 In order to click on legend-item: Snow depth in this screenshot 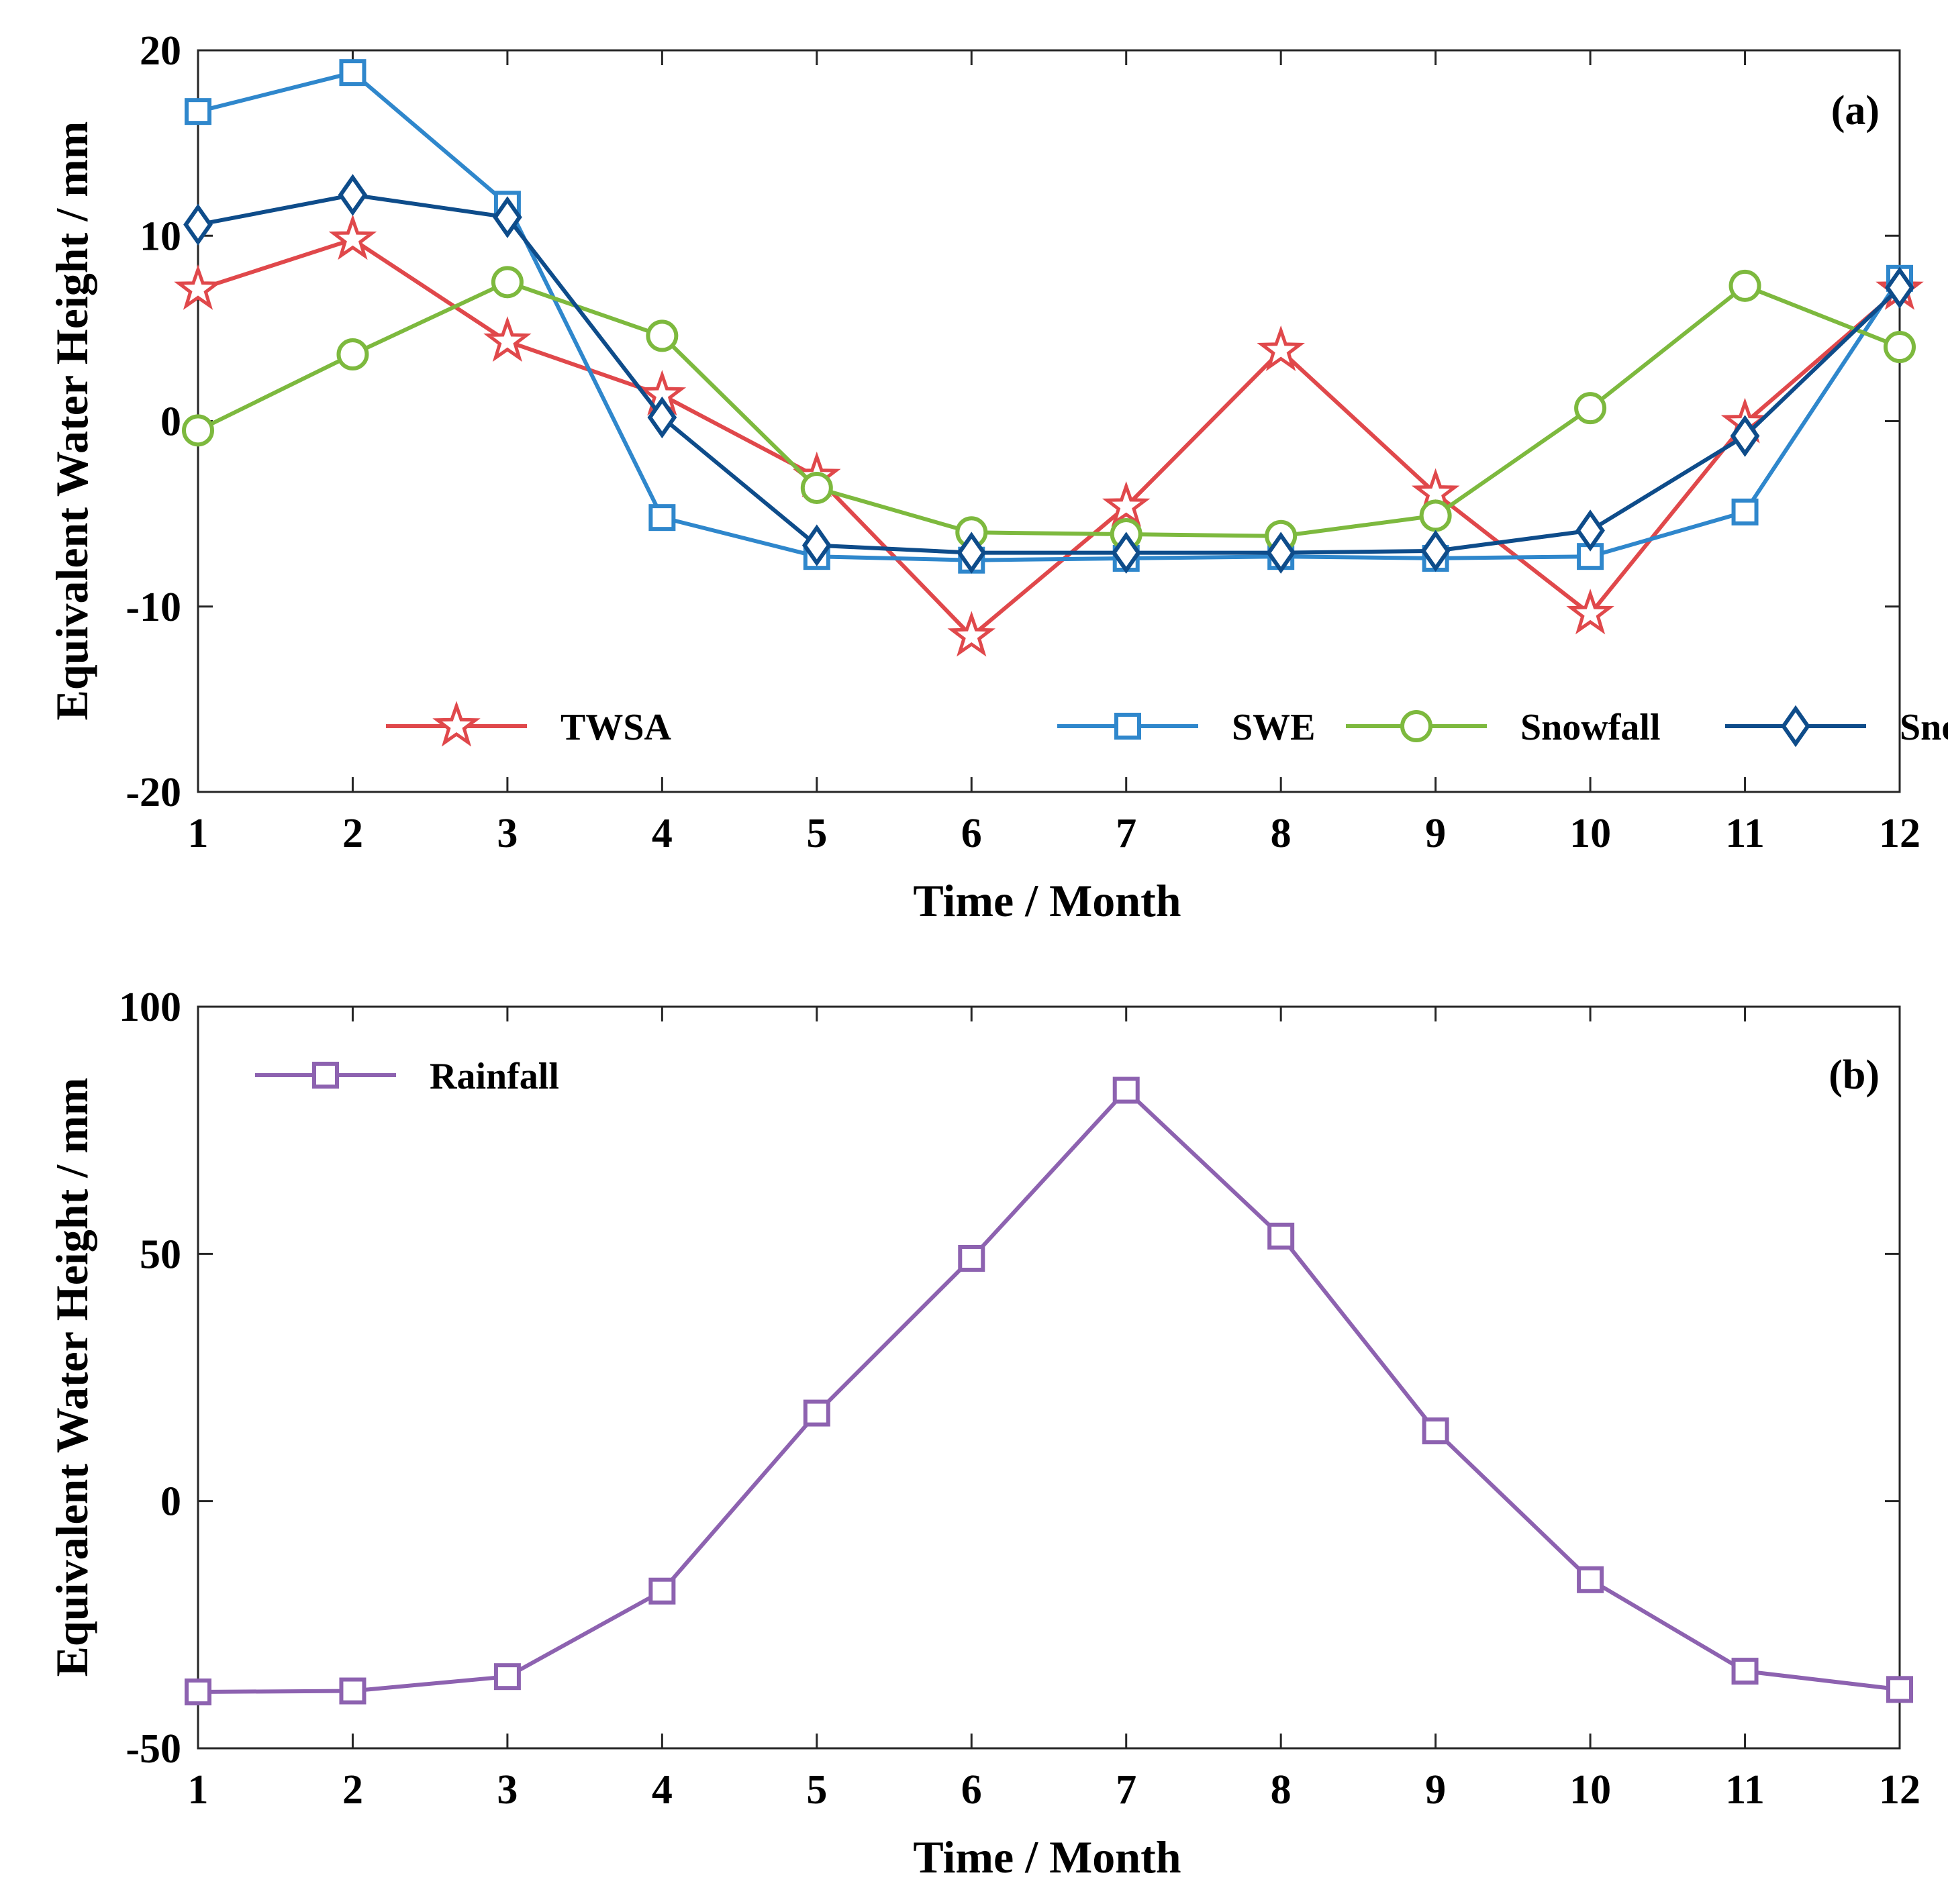, I will do `click(1836, 726)`.